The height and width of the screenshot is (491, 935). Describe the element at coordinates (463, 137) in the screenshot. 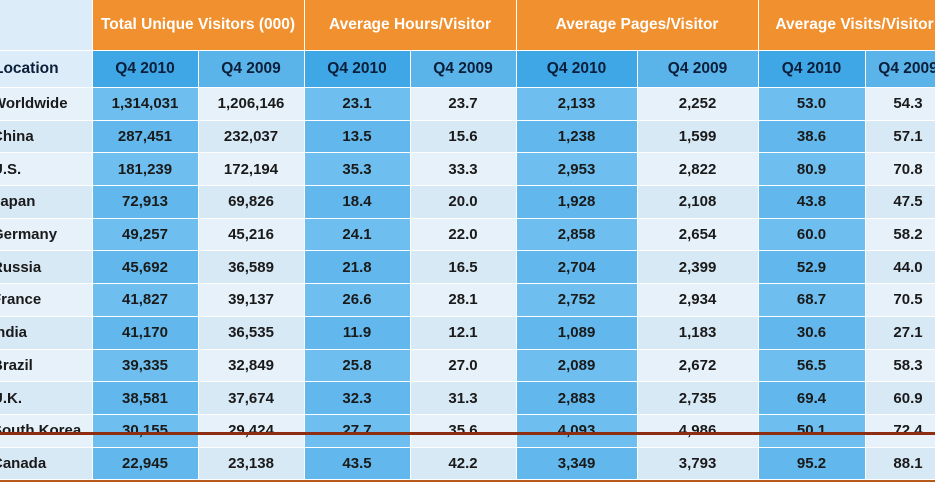

I see `value-cell: 15.6` at that location.